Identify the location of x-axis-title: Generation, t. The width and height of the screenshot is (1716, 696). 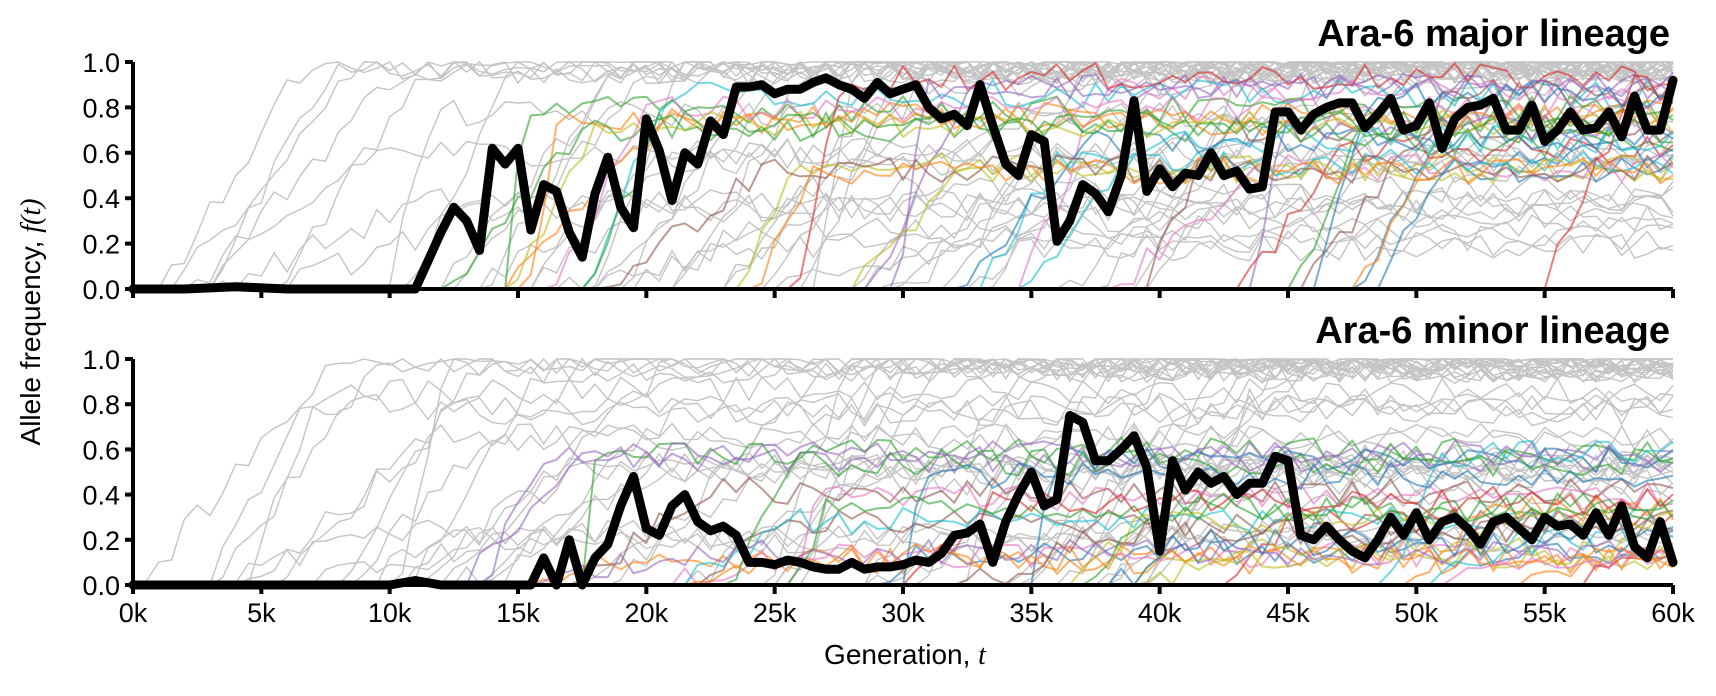
(905, 655).